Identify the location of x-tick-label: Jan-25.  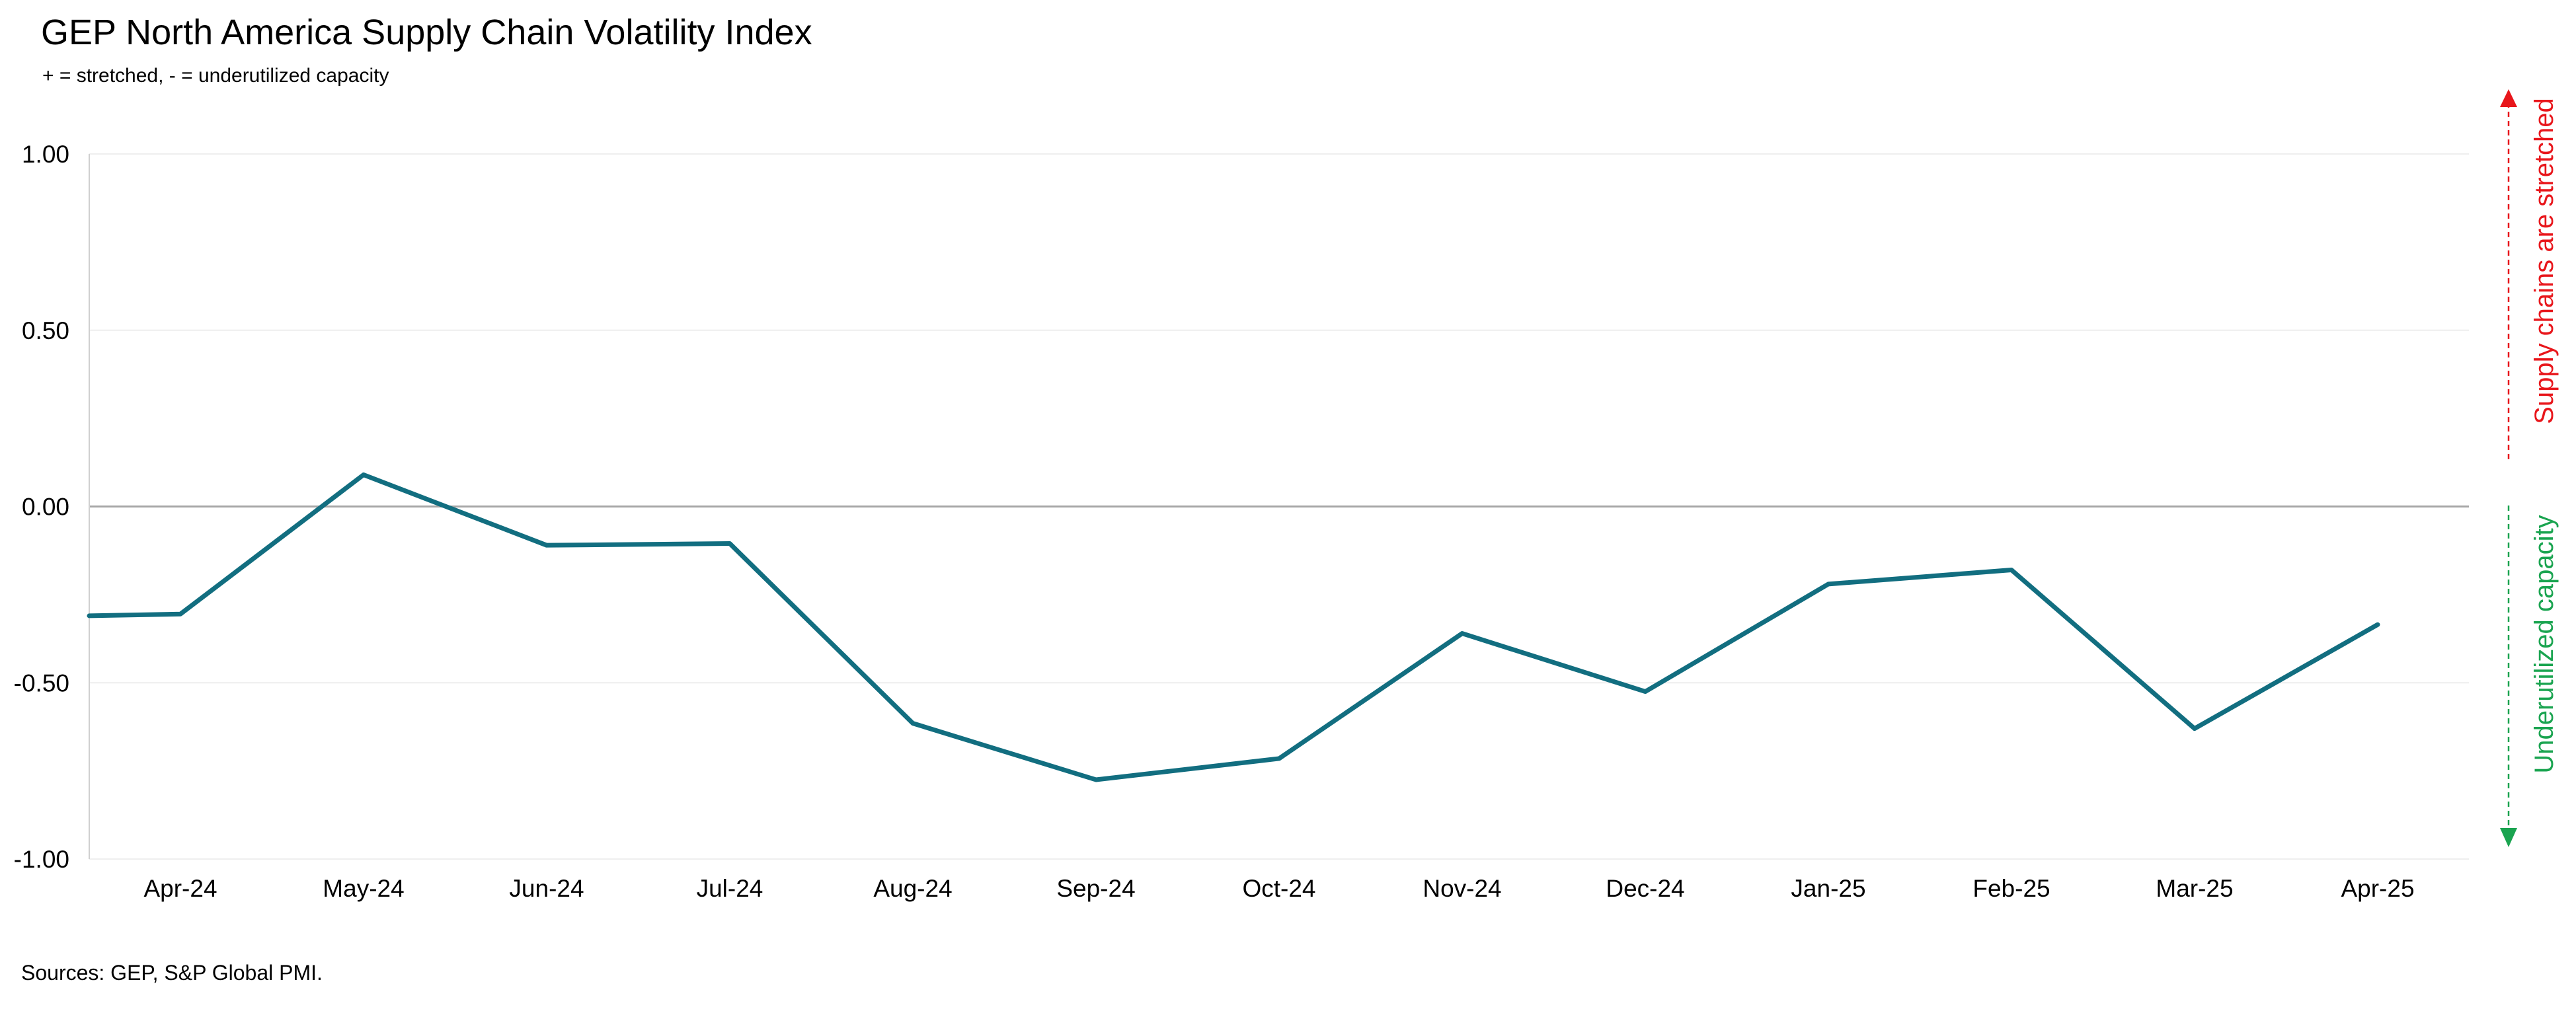
(1828, 889).